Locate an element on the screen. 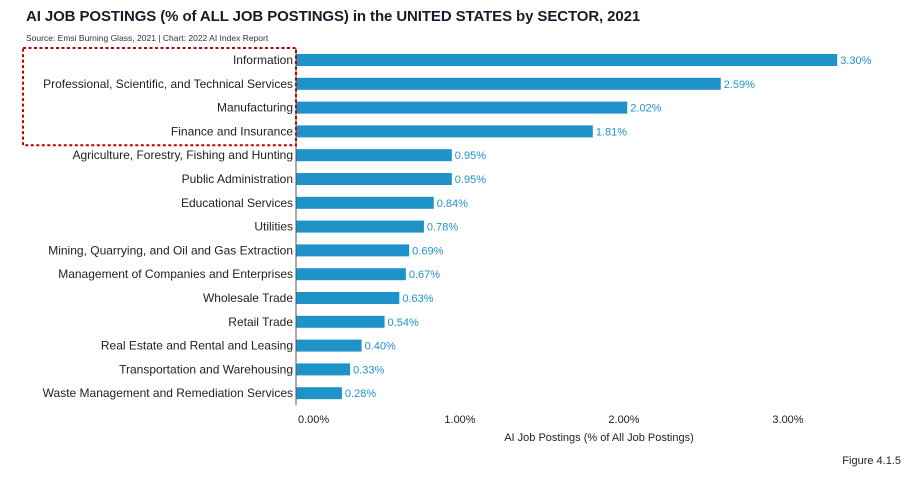 The image size is (915, 479). value-label: 2.02% is located at coordinates (645, 109).